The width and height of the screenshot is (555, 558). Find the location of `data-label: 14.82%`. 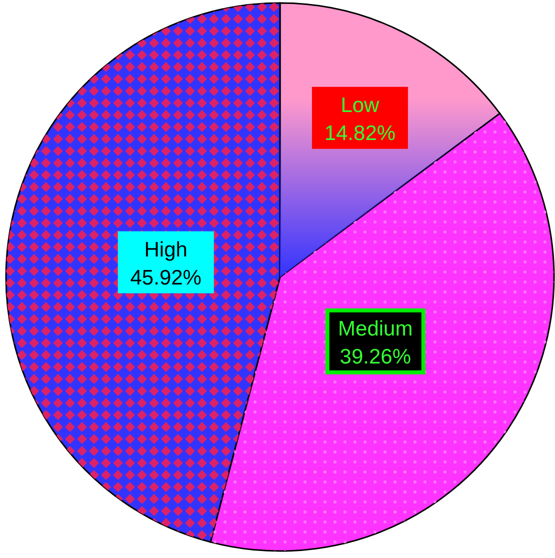

data-label: 14.82% is located at coordinates (360, 133).